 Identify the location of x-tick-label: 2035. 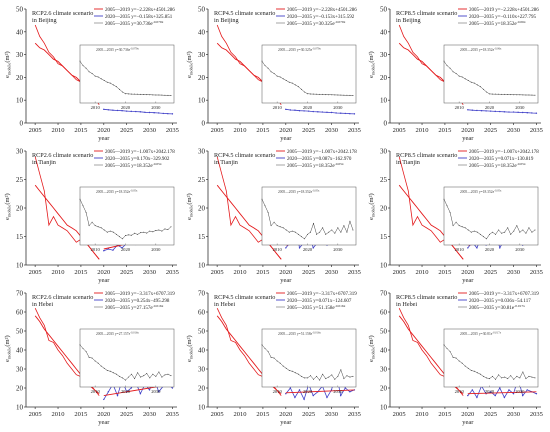
(172, 272).